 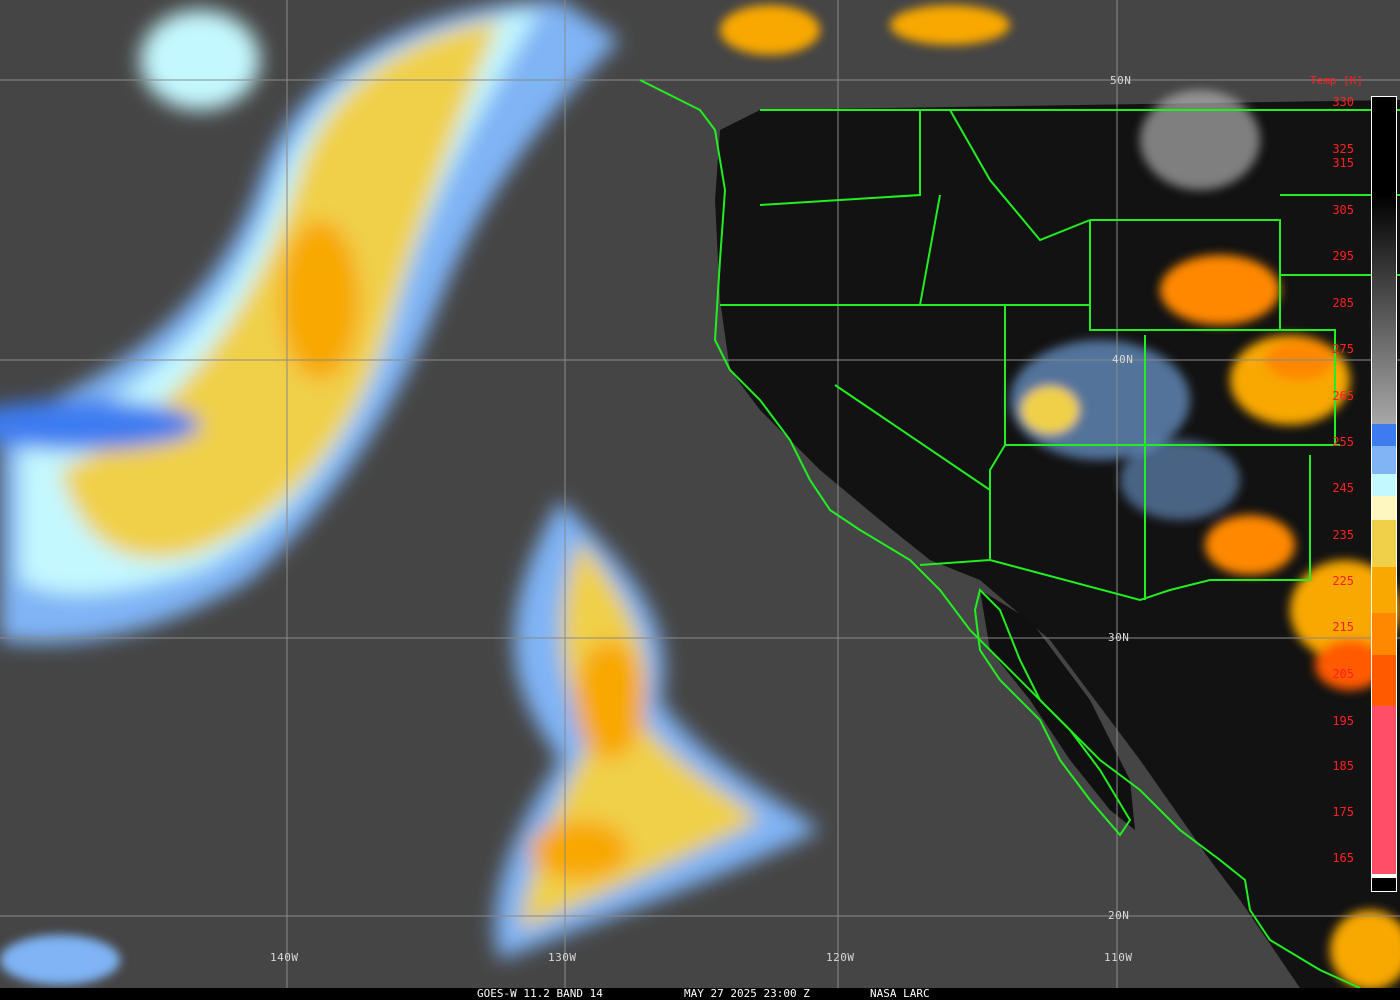 What do you see at coordinates (1384, 485) in the screenshot?
I see `colorbar-cyan-segment` at bounding box center [1384, 485].